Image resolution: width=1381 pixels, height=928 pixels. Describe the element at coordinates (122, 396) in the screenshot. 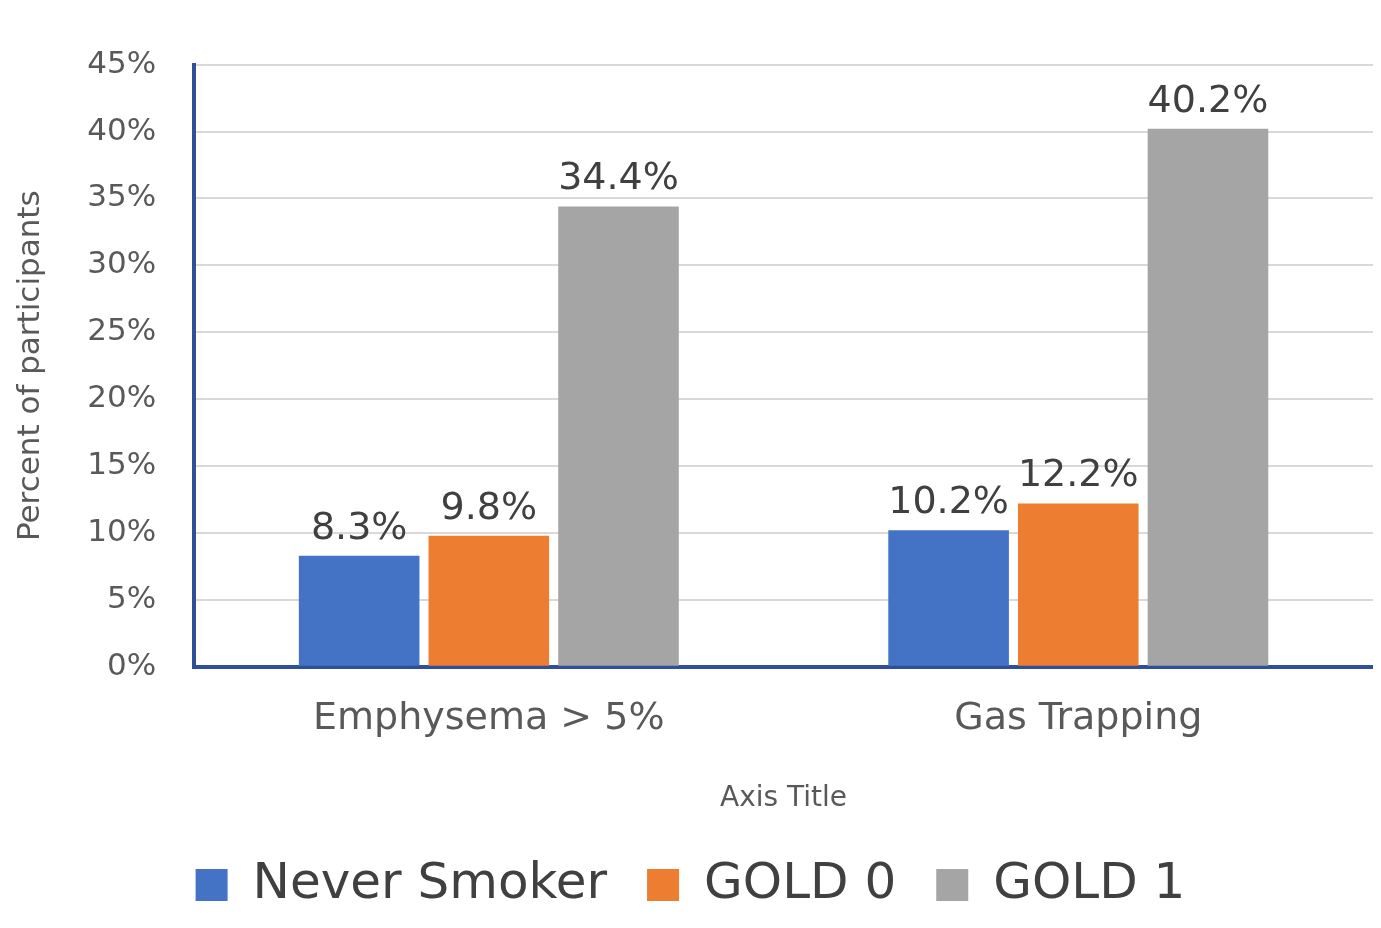

I see `y-tick-label: 20%` at that location.